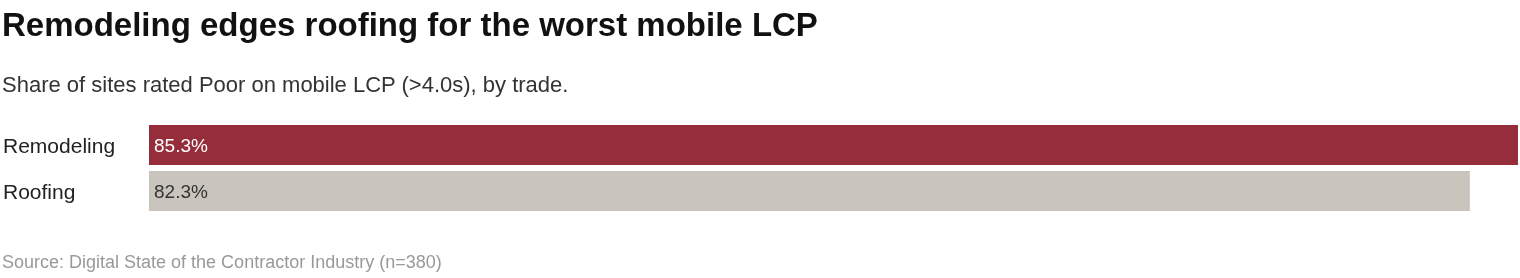 This screenshot has width=1520, height=278. Describe the element at coordinates (222, 262) in the screenshot. I see `source-note: Source: Digital State of the Contractor Industry (n=380)` at that location.